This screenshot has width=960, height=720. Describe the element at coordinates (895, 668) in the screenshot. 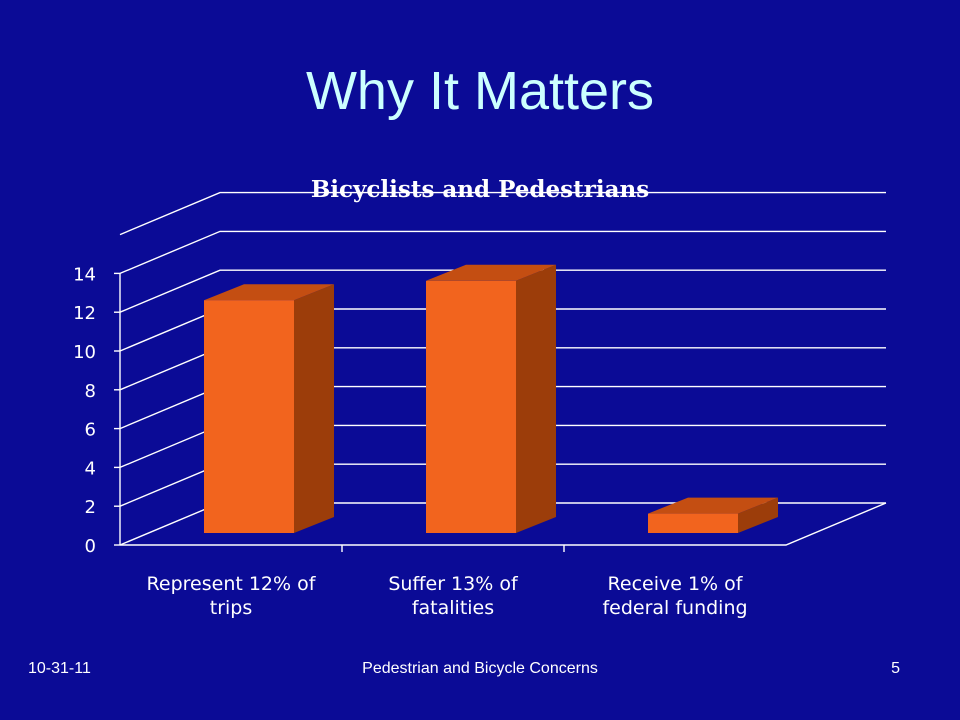

I see `page-number: 5` at that location.